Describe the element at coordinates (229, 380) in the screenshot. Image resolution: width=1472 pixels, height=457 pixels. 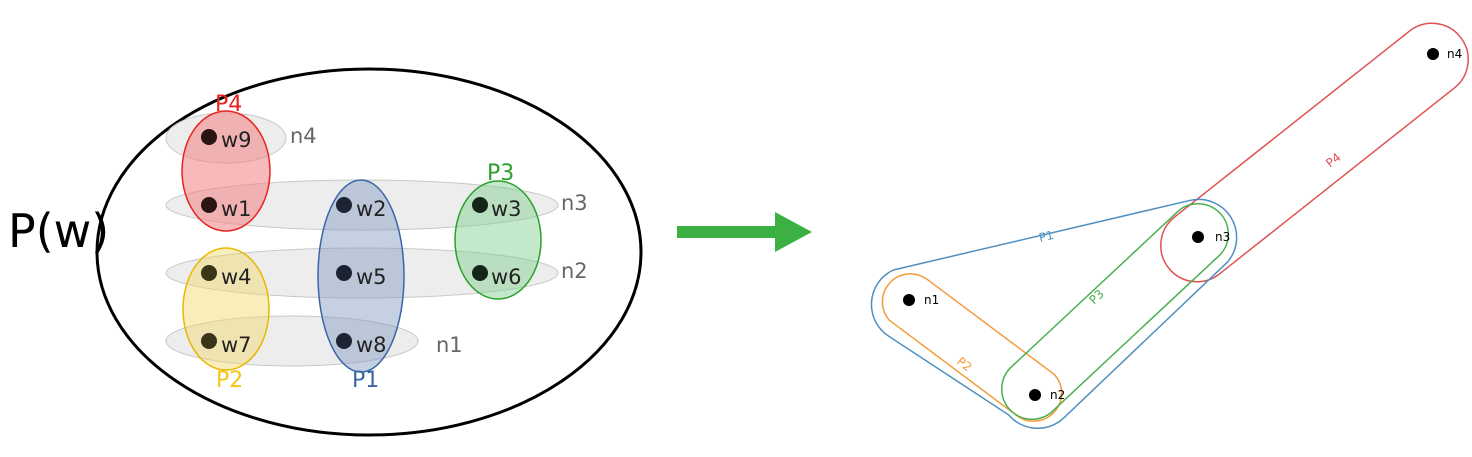
I see `set-label-p2: P2` at that location.